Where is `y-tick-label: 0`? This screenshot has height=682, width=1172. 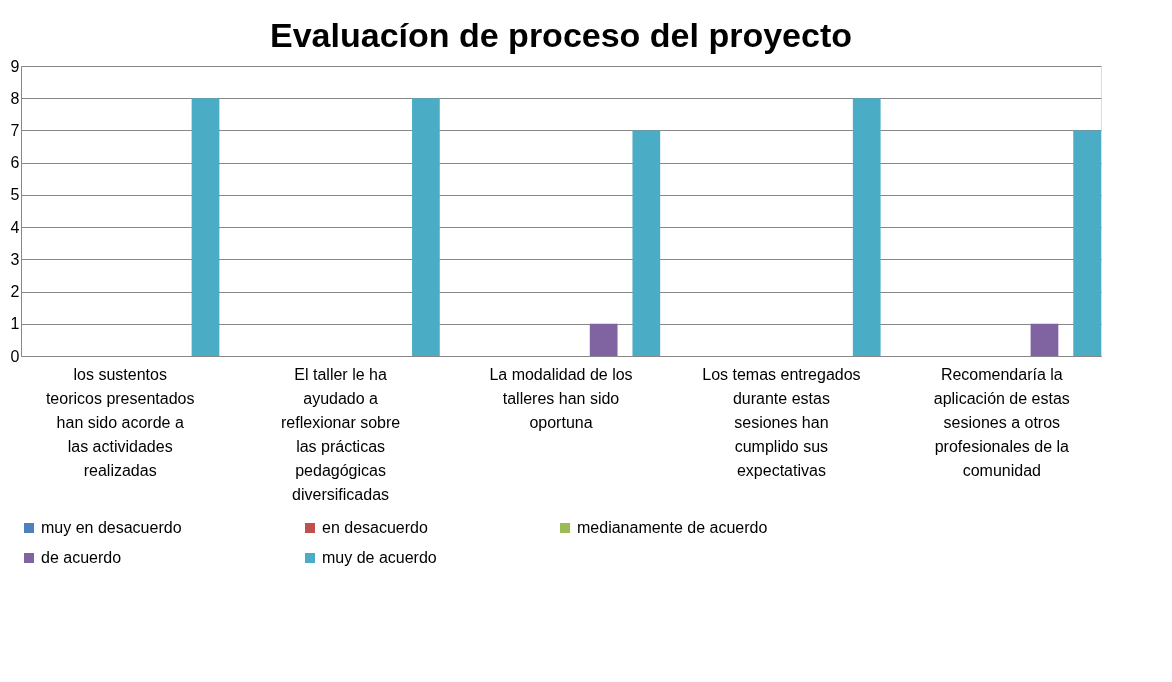 y-tick-label: 0 is located at coordinates (15, 356).